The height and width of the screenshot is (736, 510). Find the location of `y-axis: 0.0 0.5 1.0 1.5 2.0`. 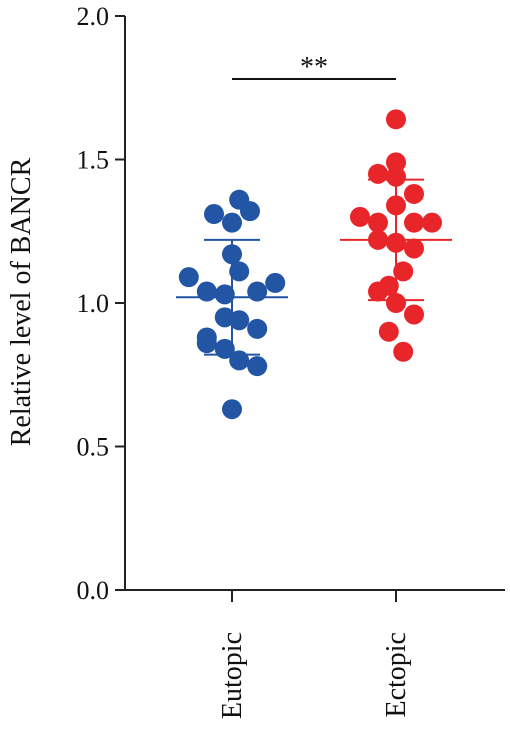

y-axis: 0.0 0.5 1.0 1.5 2.0 is located at coordinates (101, 303).